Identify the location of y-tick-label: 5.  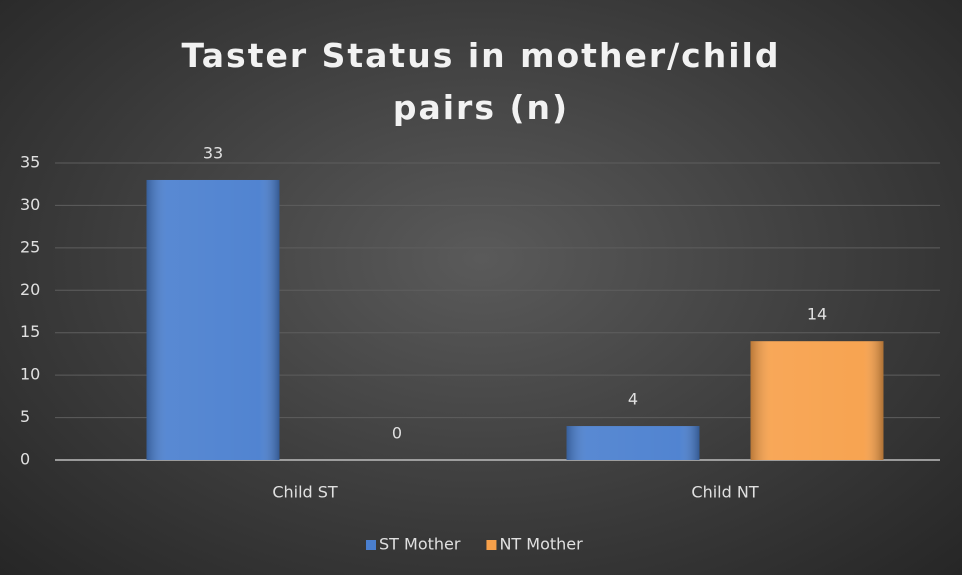
(25, 416).